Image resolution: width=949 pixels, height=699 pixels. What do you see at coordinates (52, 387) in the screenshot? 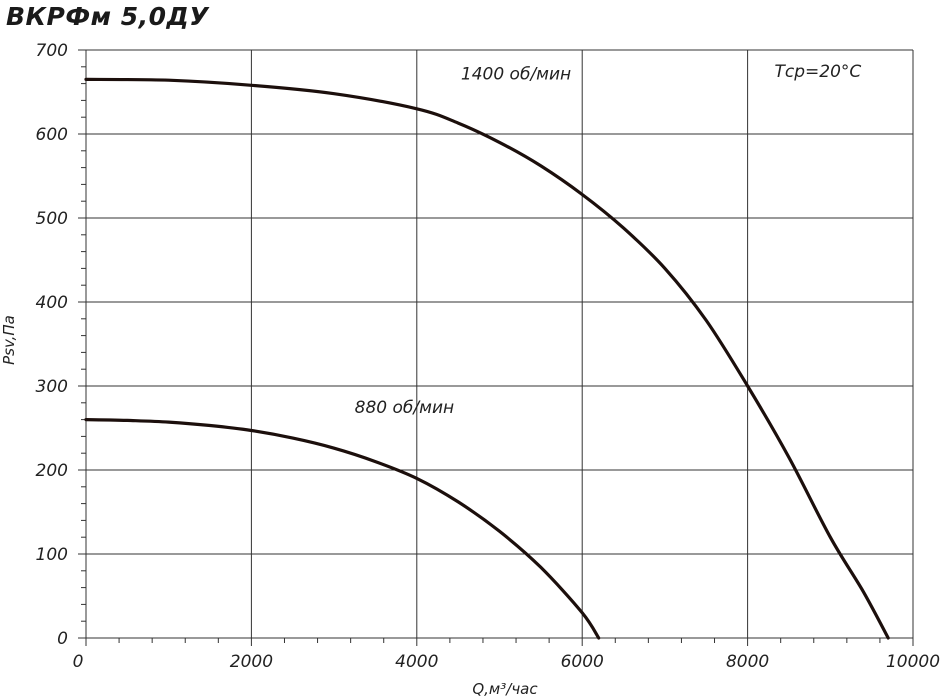
I see `y-tick-label: 300` at bounding box center [52, 387].